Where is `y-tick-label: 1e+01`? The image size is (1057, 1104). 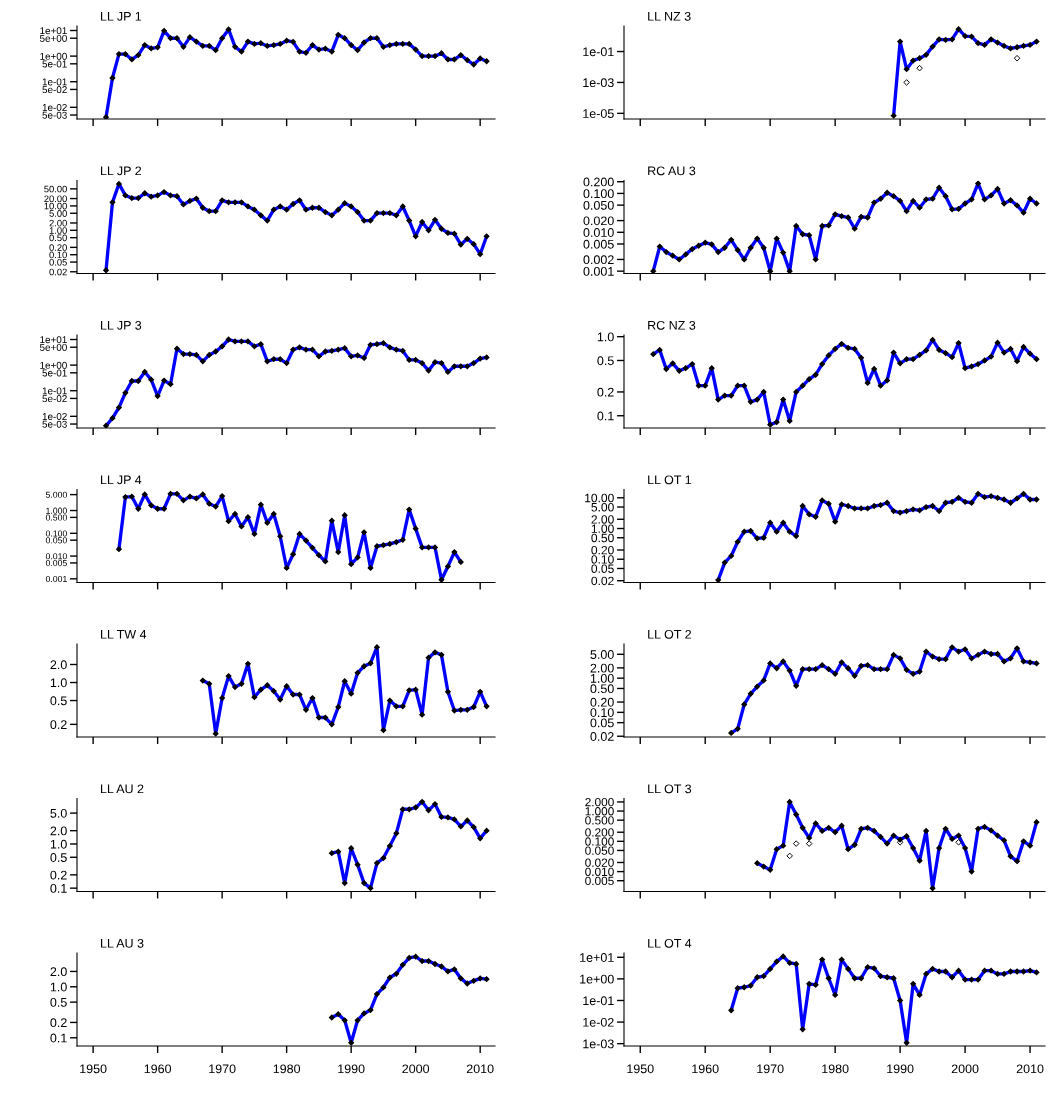
y-tick-label: 1e+01 is located at coordinates (53, 340).